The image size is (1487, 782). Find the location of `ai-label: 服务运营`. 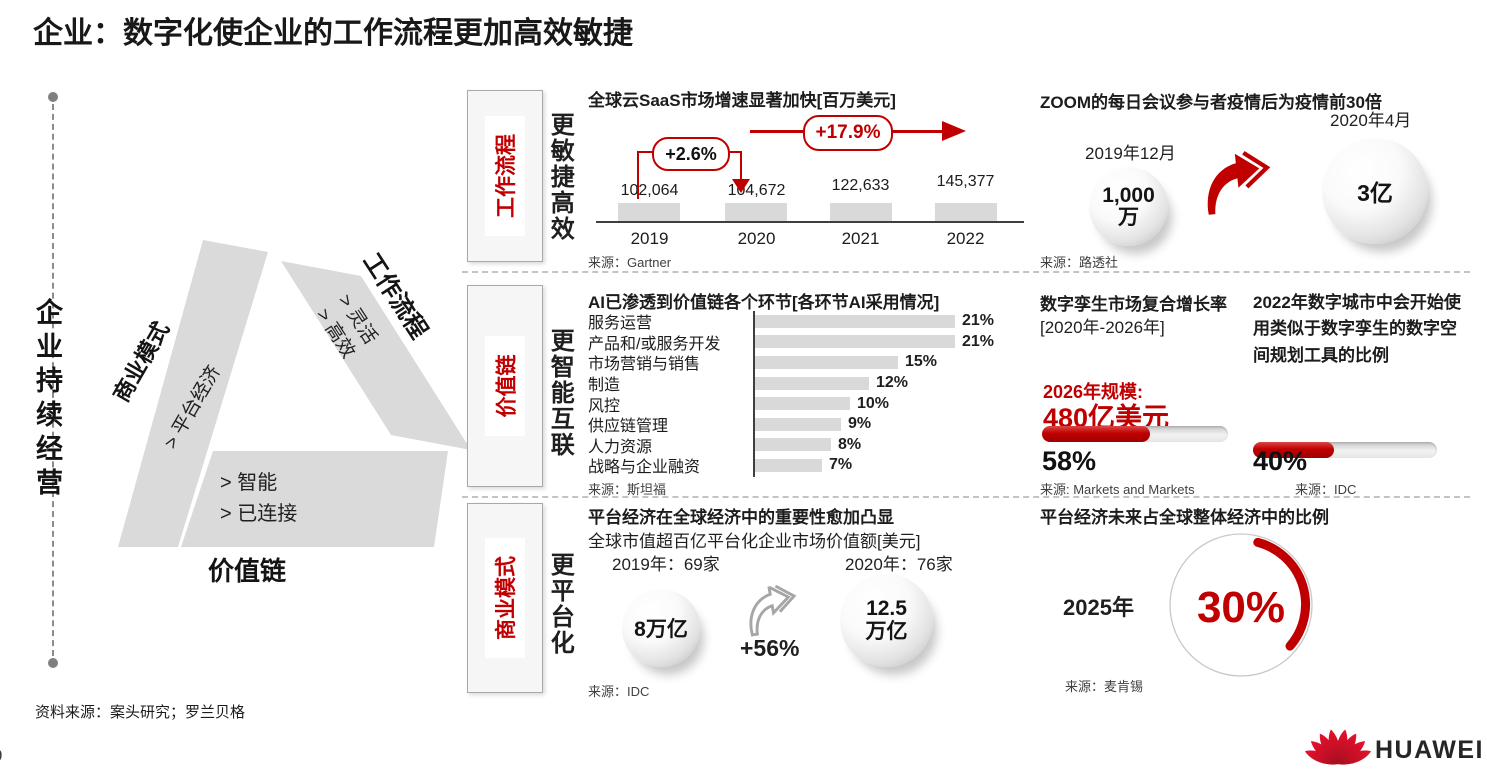

ai-label: 服务运营 is located at coordinates (620, 324).